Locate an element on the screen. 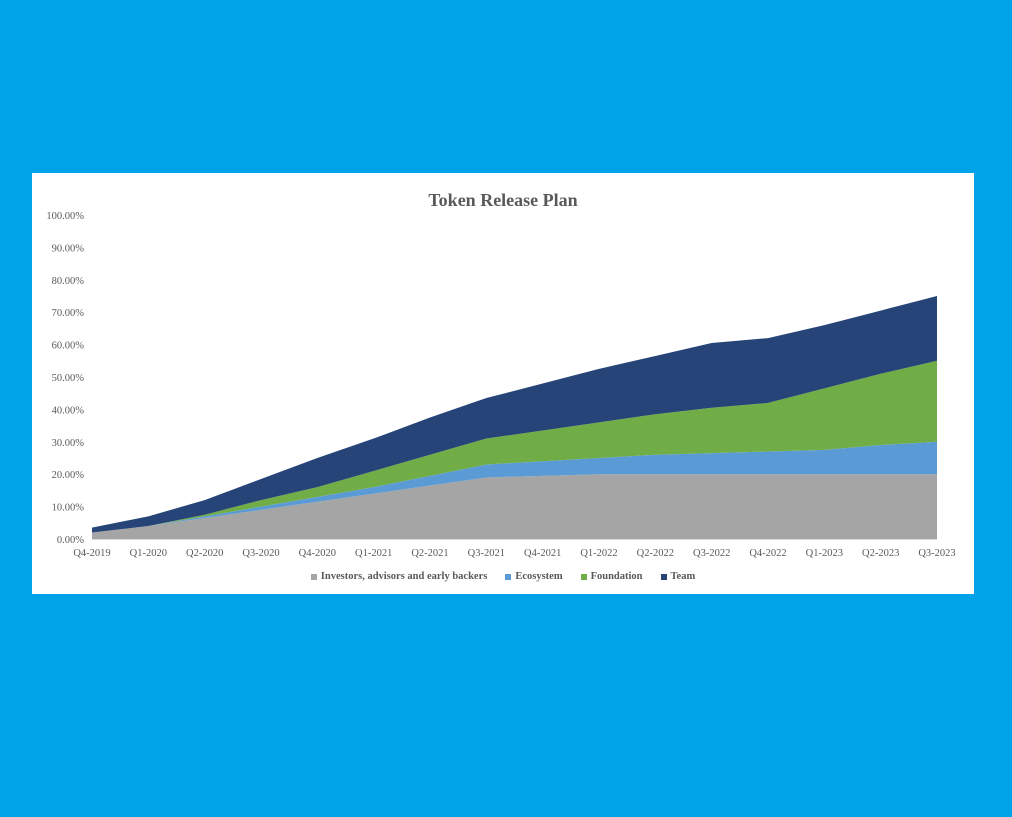 This screenshot has width=1012, height=817. x-tick-label: Q3-2022 is located at coordinates (711, 553).